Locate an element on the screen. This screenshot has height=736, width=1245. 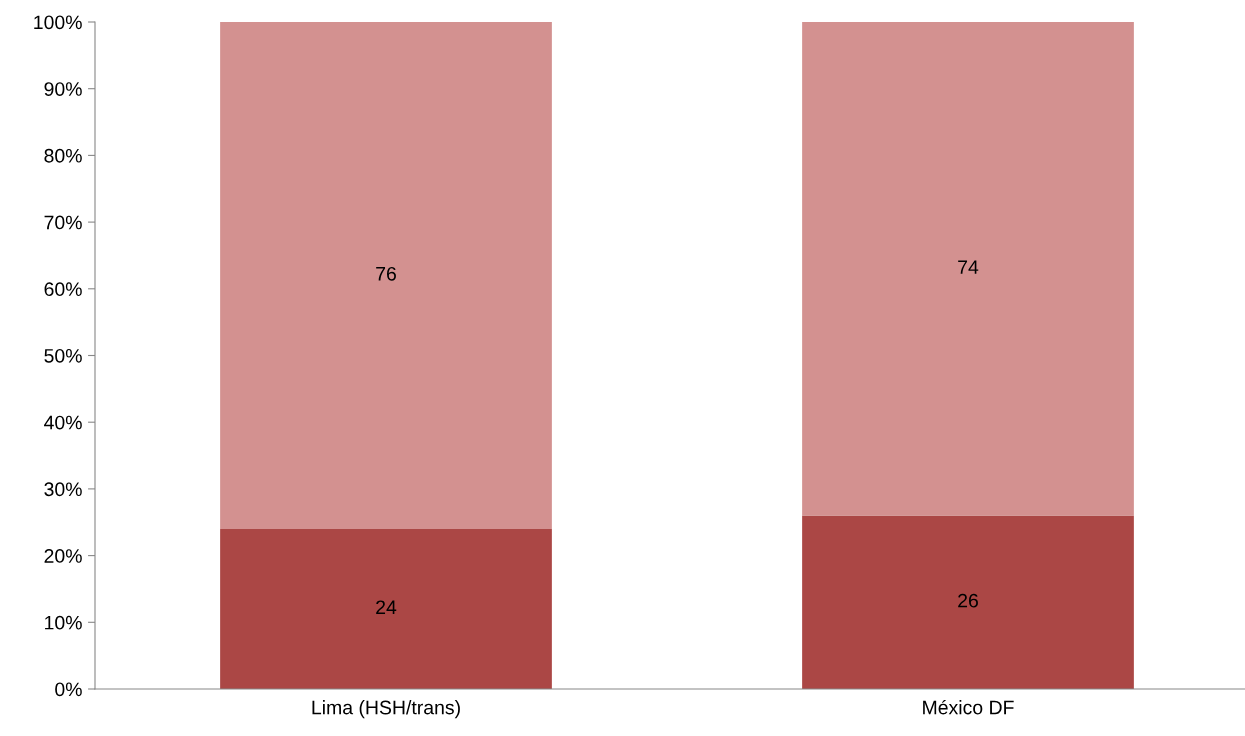
y-tick-label: 10% is located at coordinates (63, 622).